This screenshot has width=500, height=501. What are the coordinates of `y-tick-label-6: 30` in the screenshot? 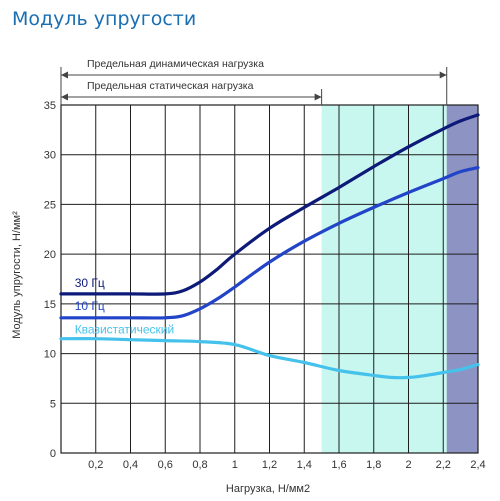 It's located at (50, 156).